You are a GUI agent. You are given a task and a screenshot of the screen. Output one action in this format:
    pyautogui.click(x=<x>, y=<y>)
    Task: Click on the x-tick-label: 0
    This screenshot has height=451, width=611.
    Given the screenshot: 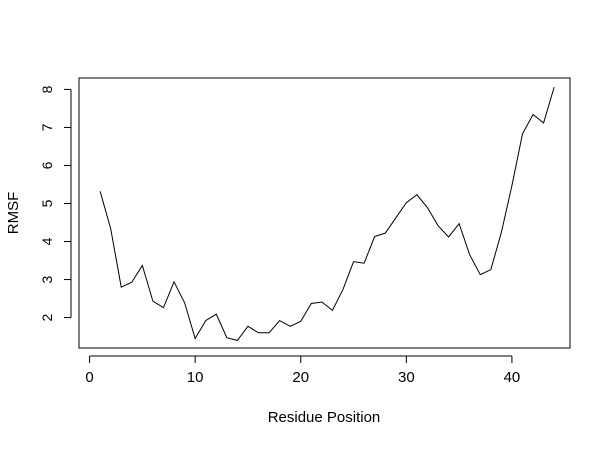 What is the action you would take?
    pyautogui.click(x=89, y=377)
    